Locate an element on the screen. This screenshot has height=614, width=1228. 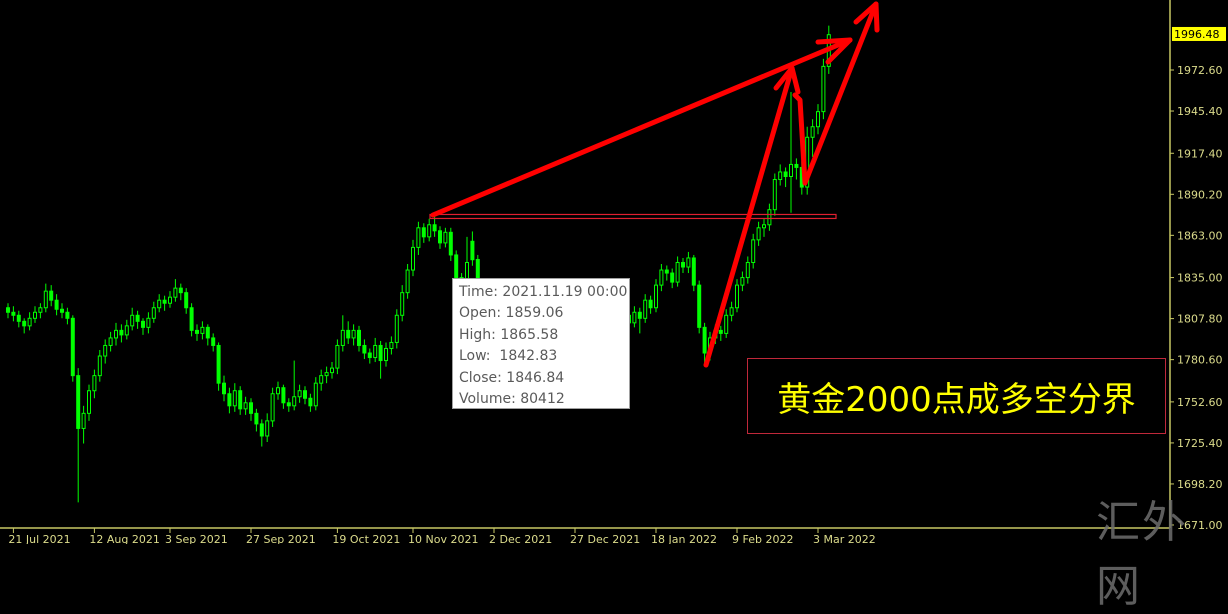
current-price-label: 1996.48 is located at coordinates (1197, 34).